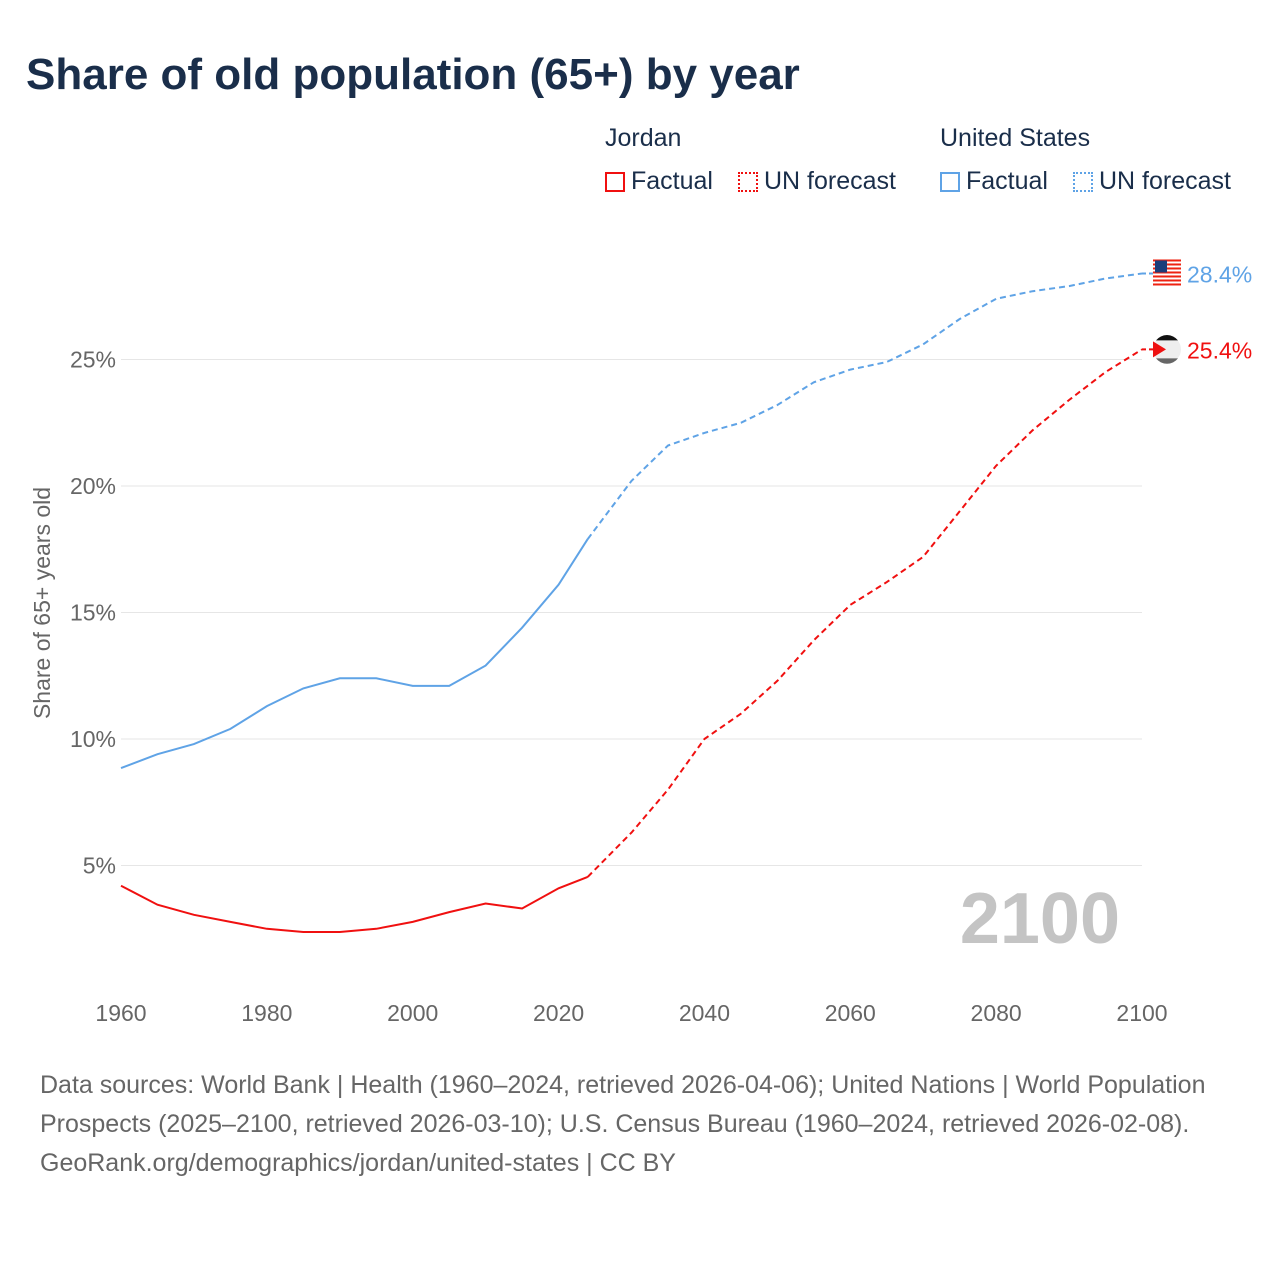 The image size is (1280, 1280). Describe the element at coordinates (93, 360) in the screenshot. I see `y-tick-label: 25%` at that location.